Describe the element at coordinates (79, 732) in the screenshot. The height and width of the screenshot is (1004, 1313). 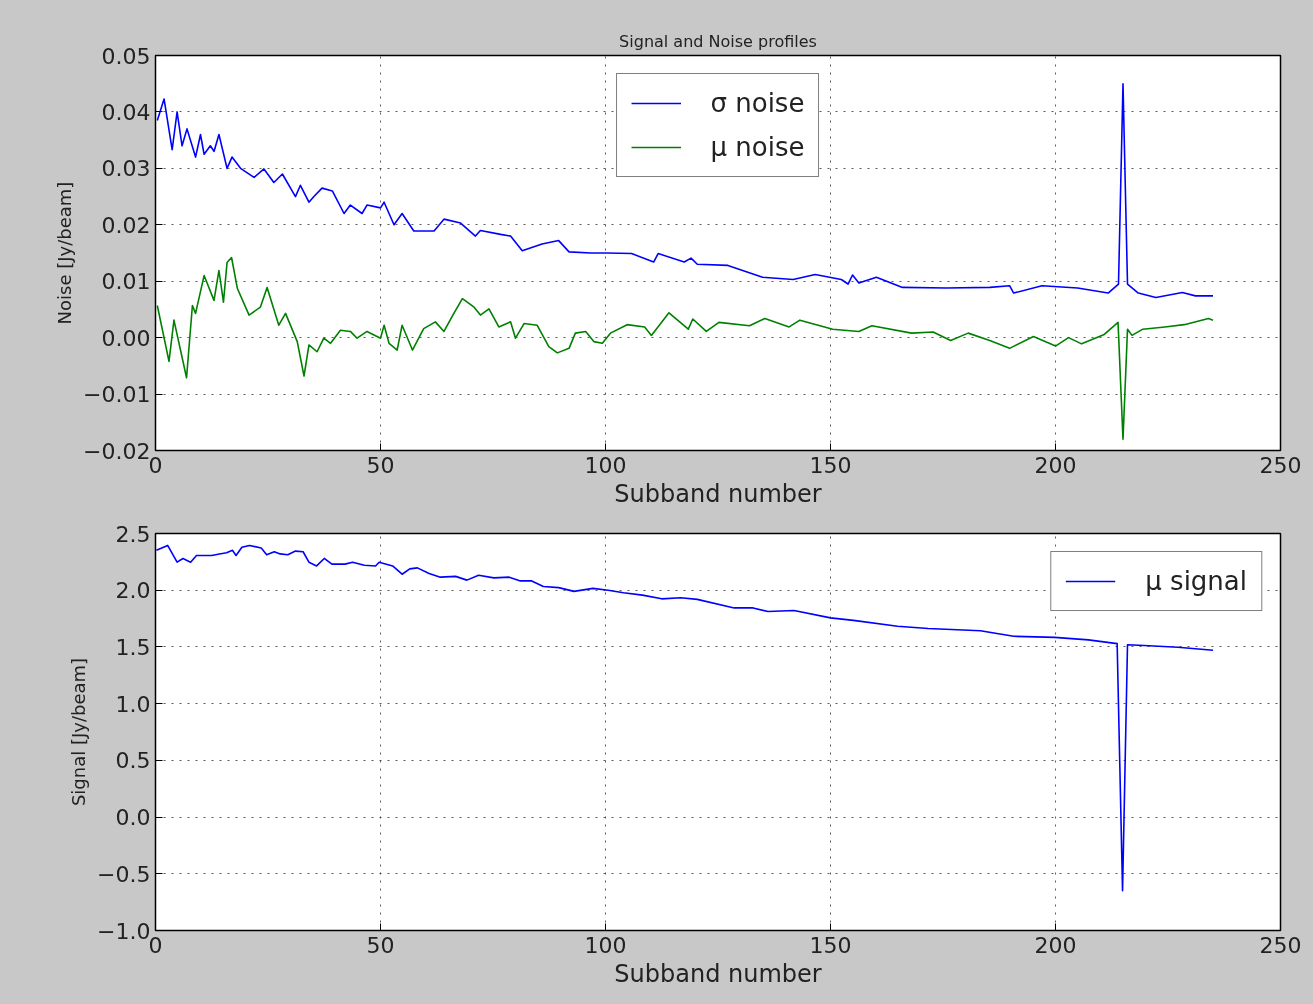
I see `y-axis-title: Signal [Jy/beam]` at that location.